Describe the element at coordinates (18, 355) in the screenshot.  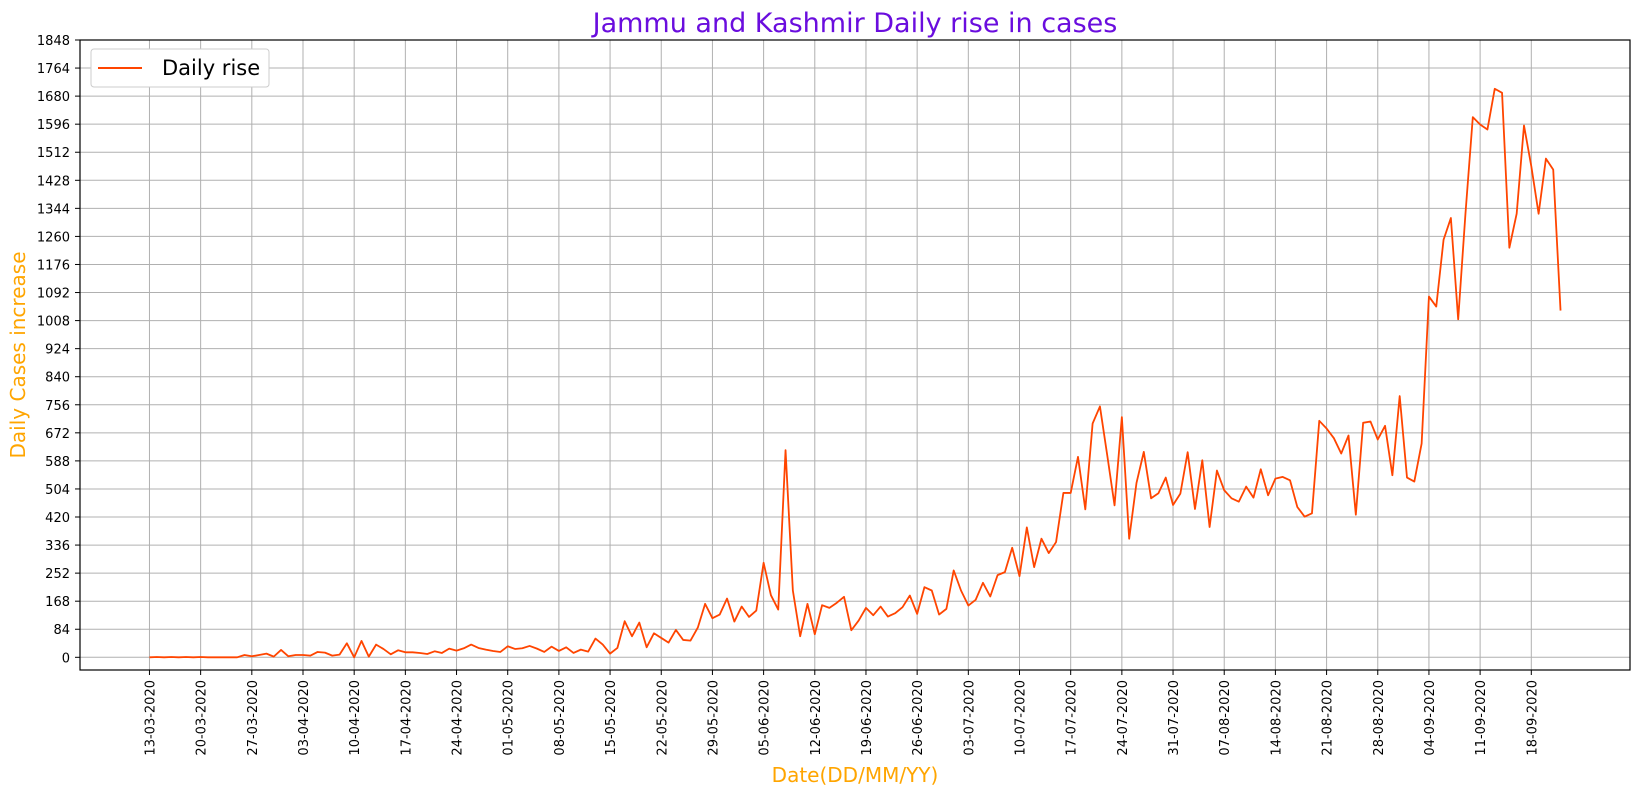
I see `y-axis-label: Daily Cases increase` at that location.